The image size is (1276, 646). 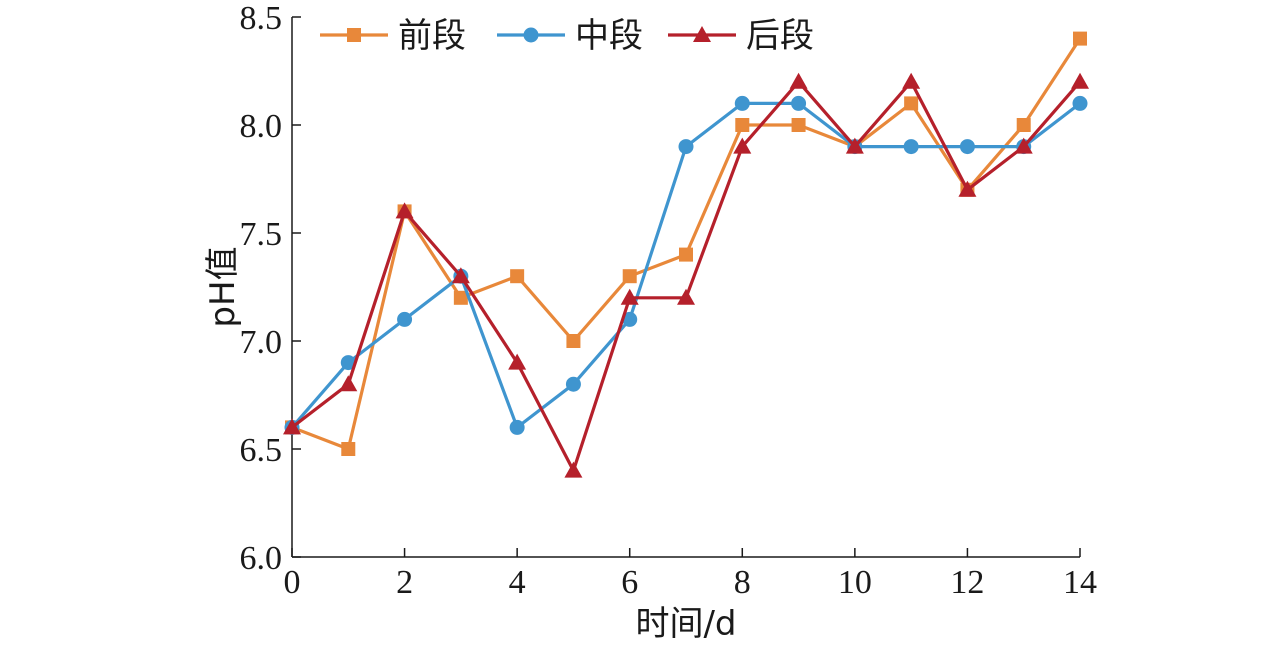 What do you see at coordinates (393, 36) in the screenshot?
I see `legend-item: 前段` at bounding box center [393, 36].